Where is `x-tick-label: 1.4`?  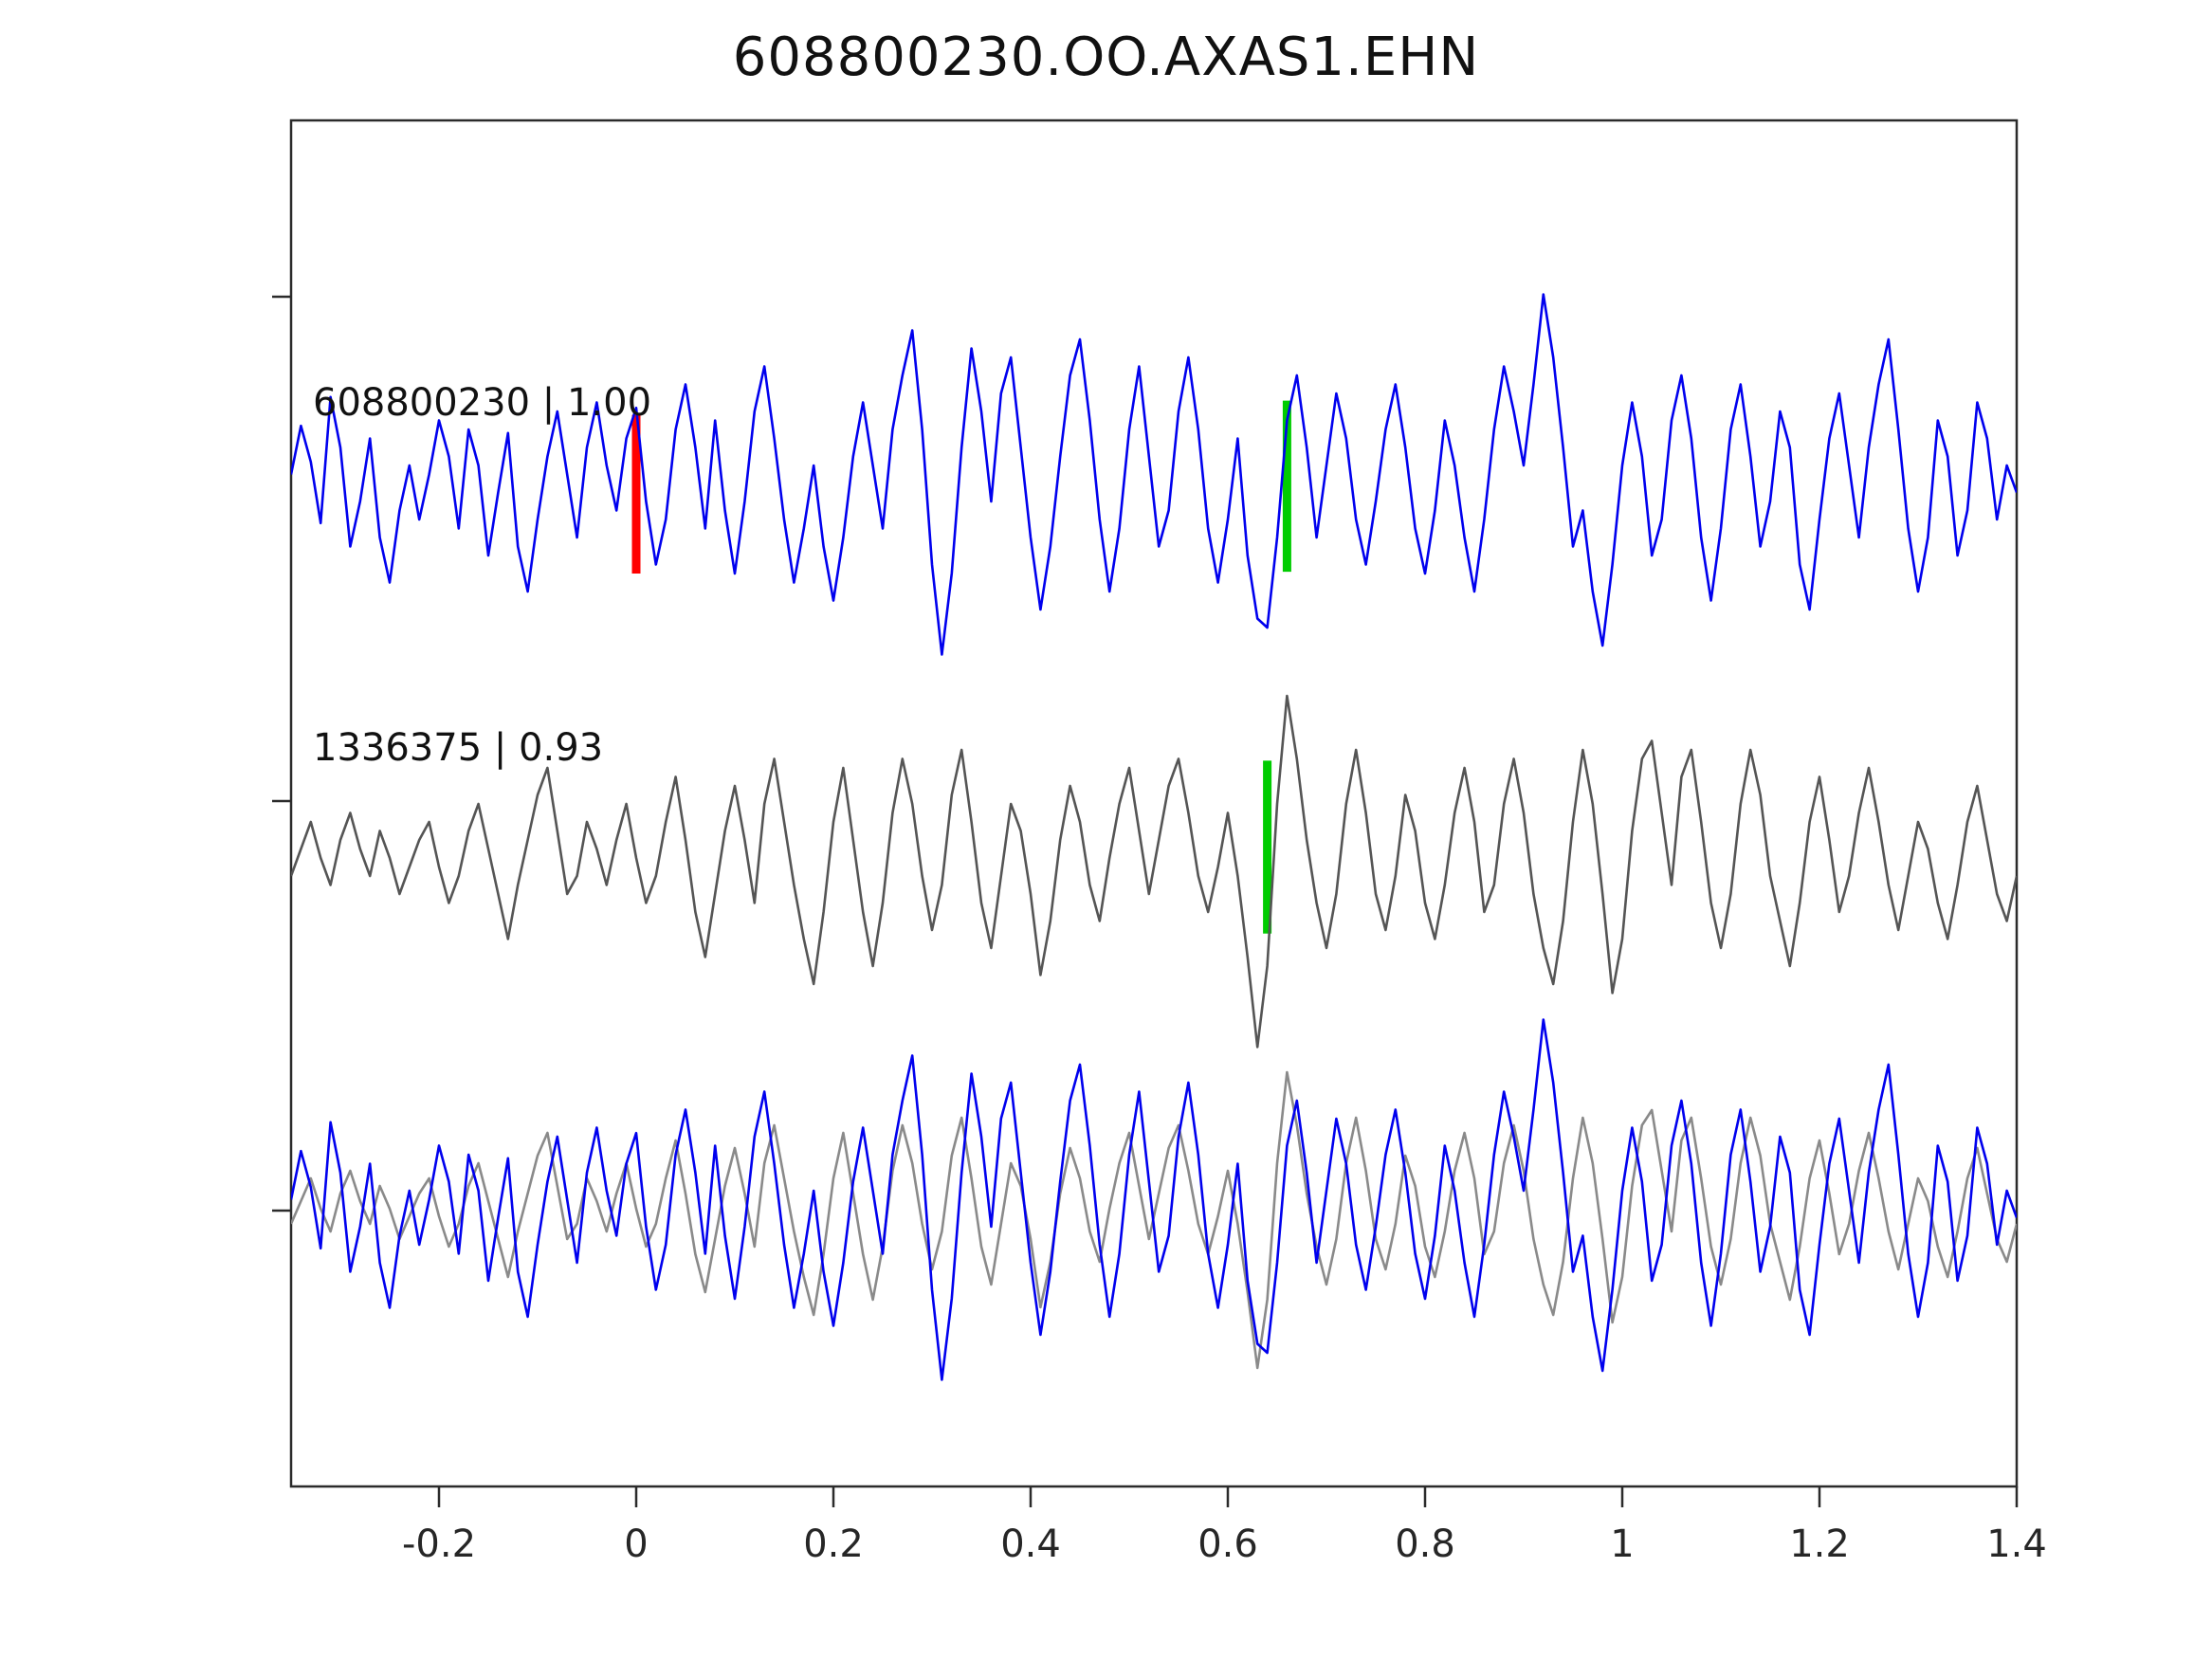
x-tick-label: 1.4 is located at coordinates (2016, 1544).